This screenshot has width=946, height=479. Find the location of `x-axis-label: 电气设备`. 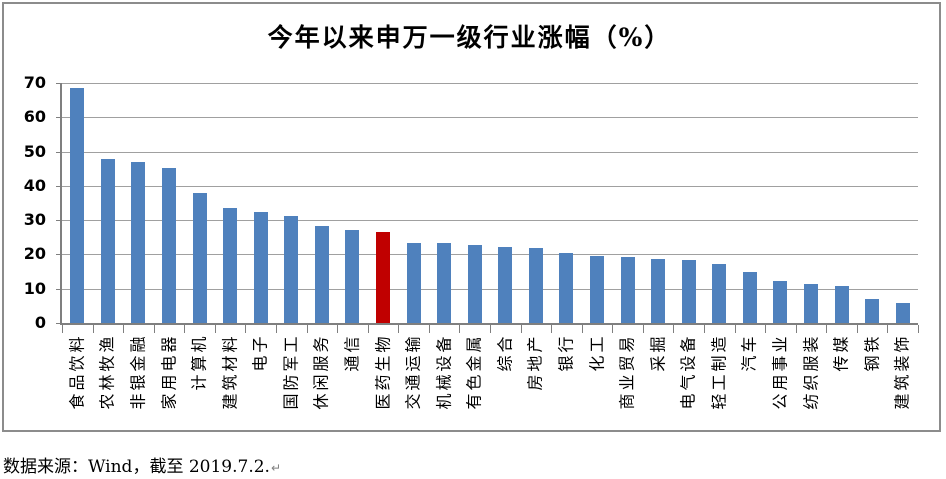

x-axis-label: 电气设备 is located at coordinates (688, 371).